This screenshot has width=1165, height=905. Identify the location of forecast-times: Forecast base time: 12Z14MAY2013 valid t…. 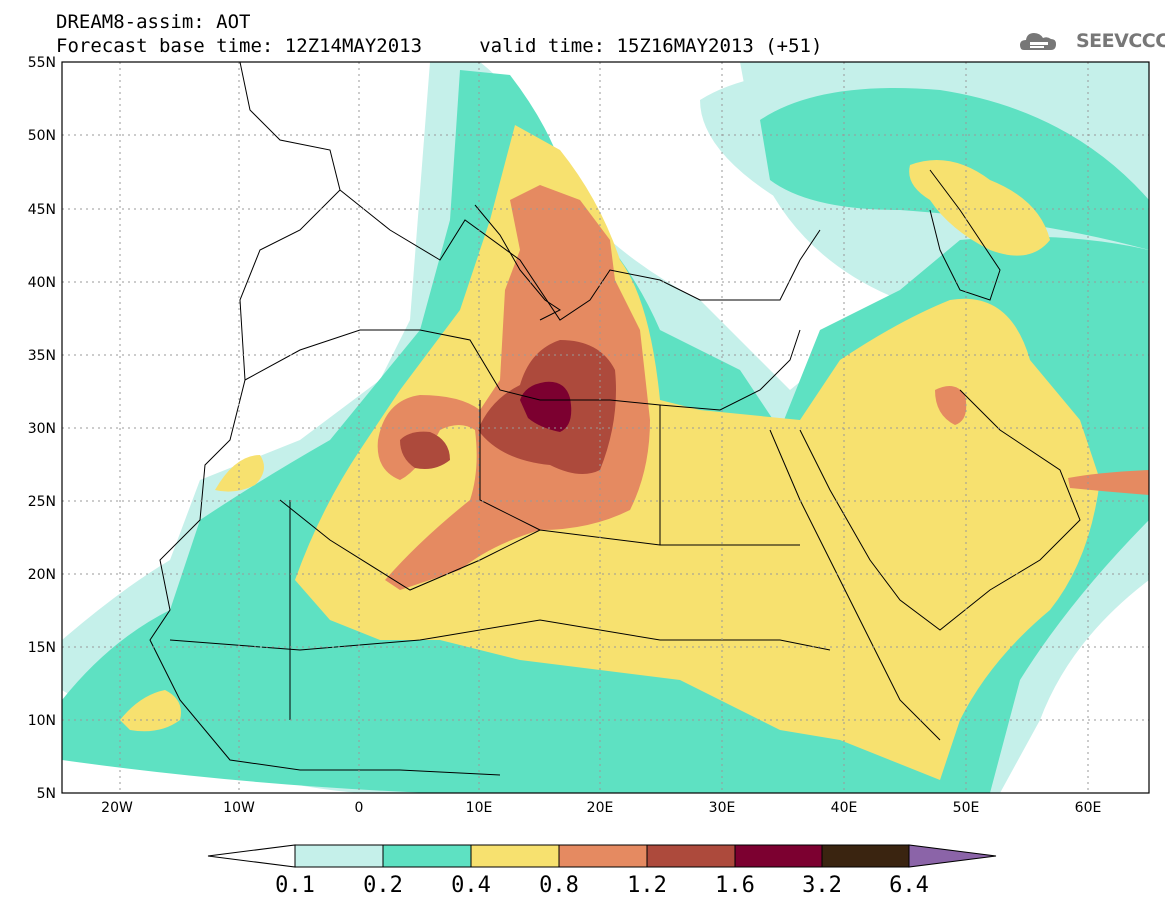
(439, 46).